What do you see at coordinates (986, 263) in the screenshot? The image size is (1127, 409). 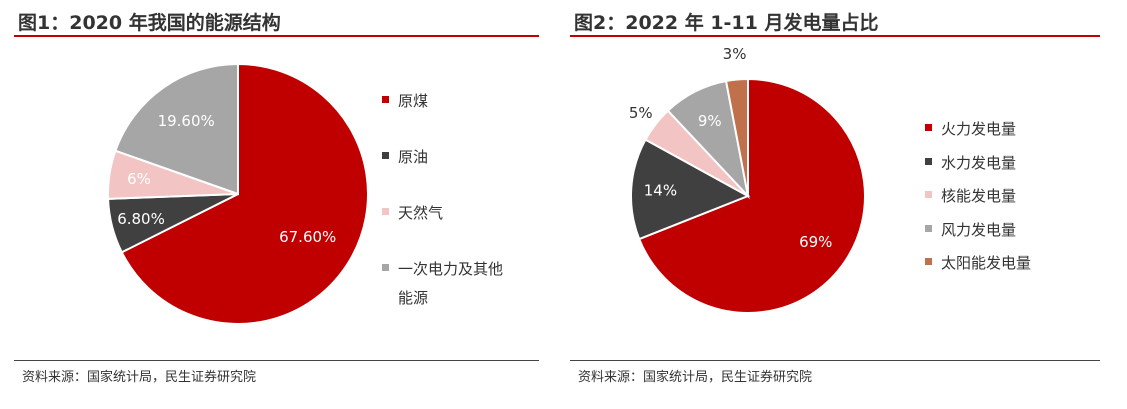 I see `legend-label: 太阳能发电量` at bounding box center [986, 263].